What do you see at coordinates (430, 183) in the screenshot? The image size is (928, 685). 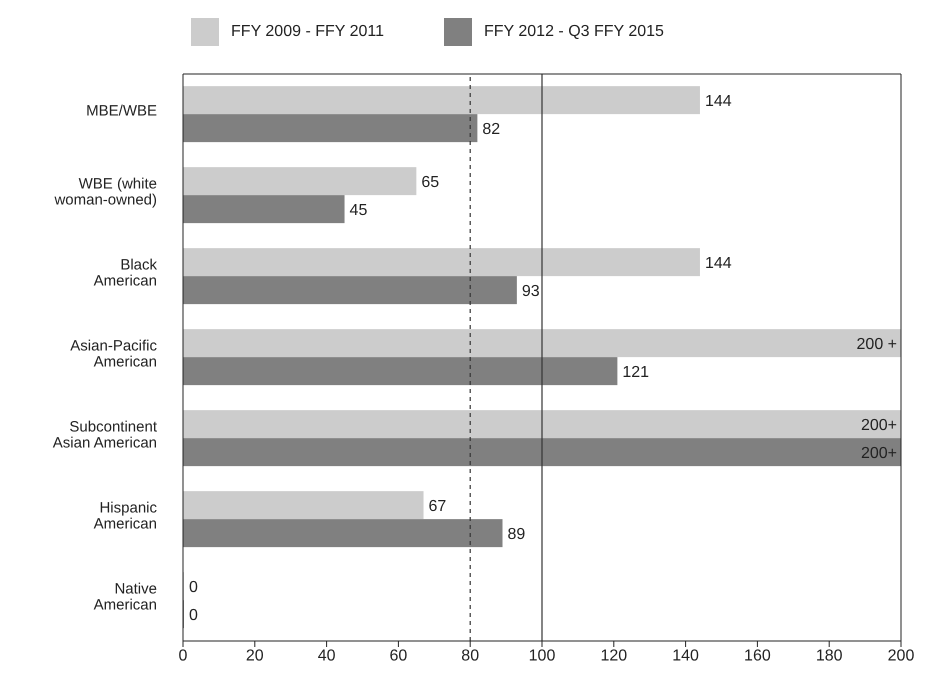 I see `data-label: 65` at bounding box center [430, 183].